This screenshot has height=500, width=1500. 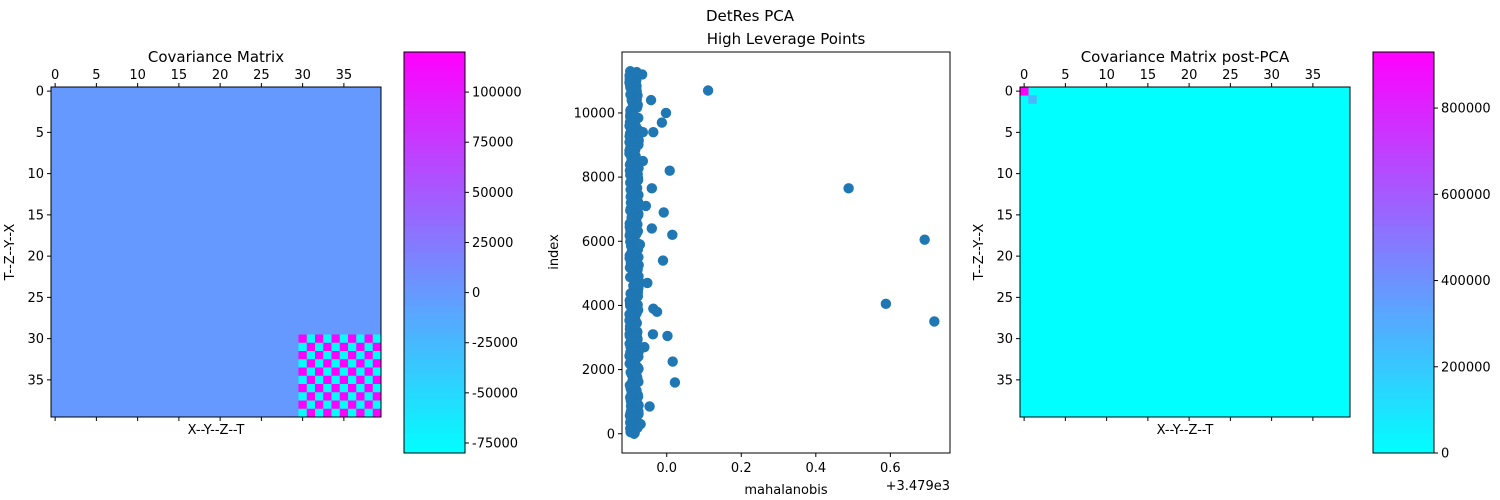 I want to click on leverage-title: High Leverage Points, so click(x=786, y=39).